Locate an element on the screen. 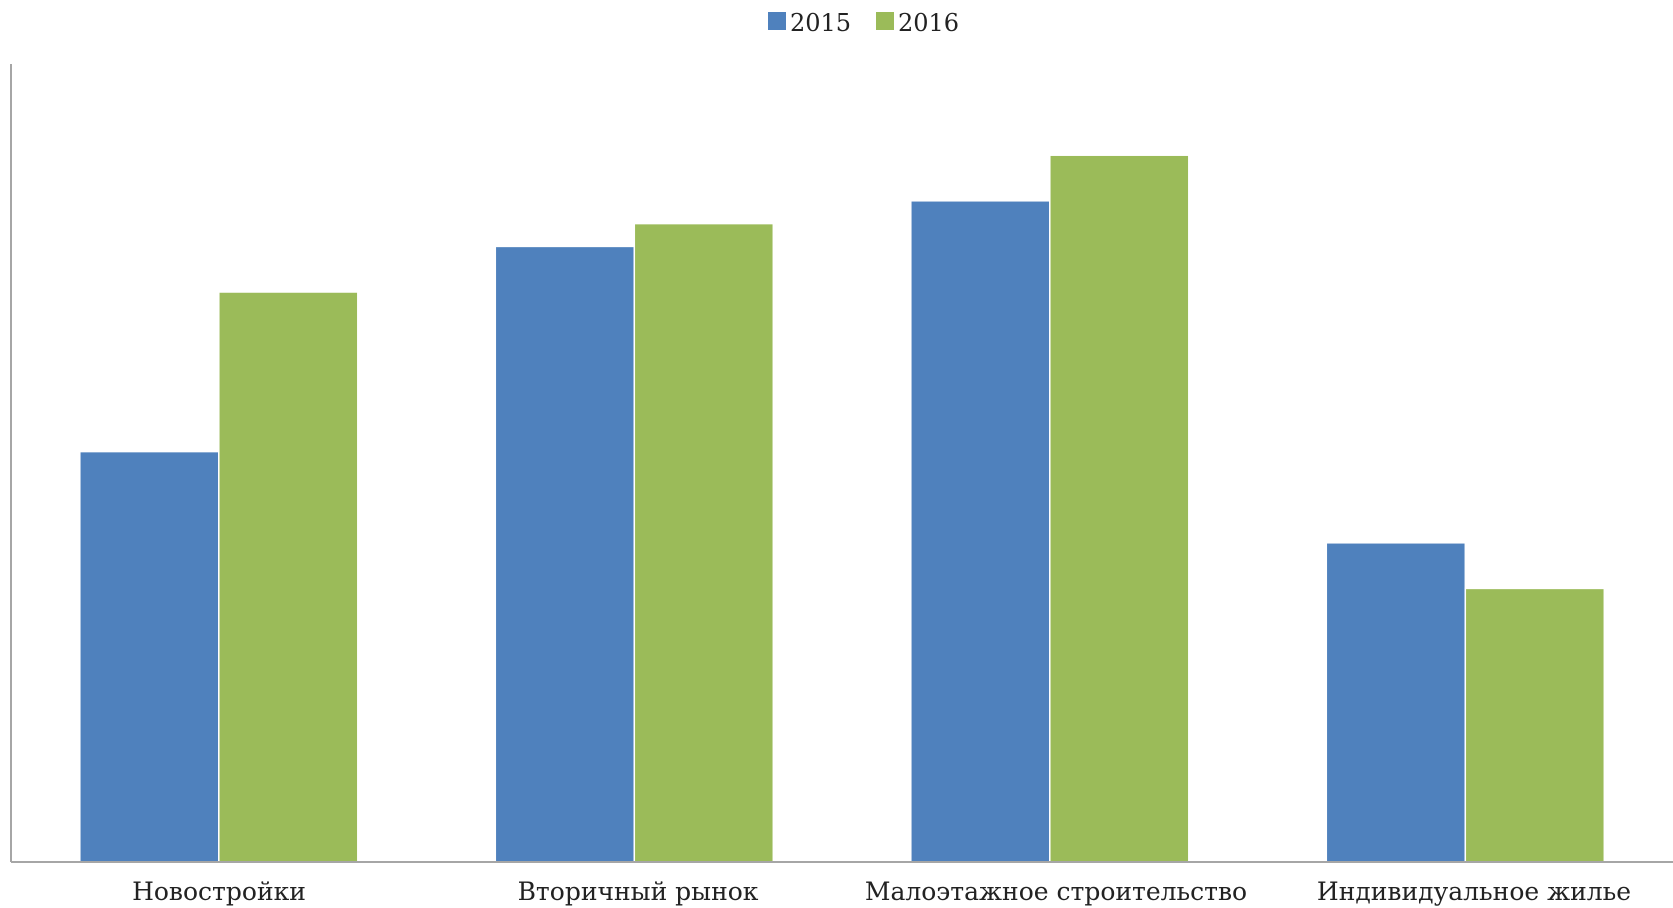 The width and height of the screenshot is (1673, 908). x-tick-label: Малоэтажное строительство is located at coordinates (1056, 891).